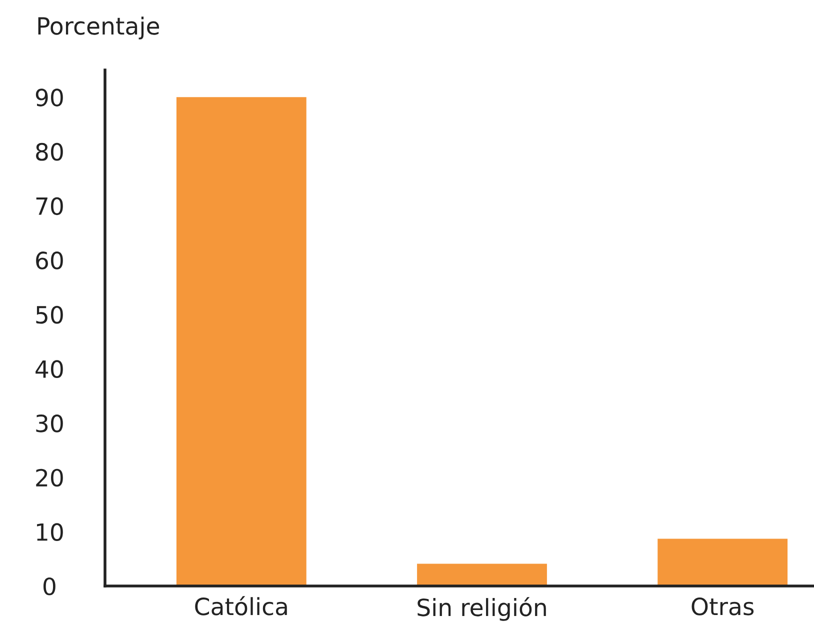 This screenshot has width=814, height=633. Describe the element at coordinates (49, 315) in the screenshot. I see `y-tick-label: 50` at that location.